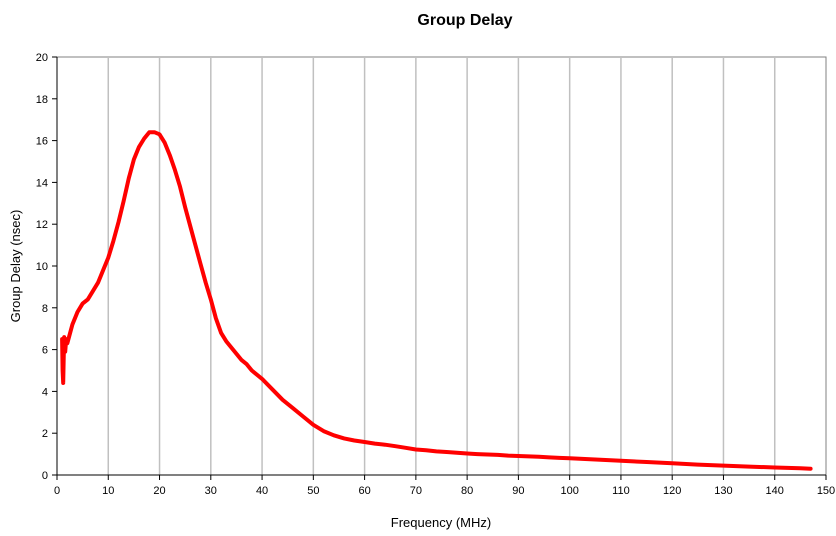 The image size is (836, 536). I want to click on y-tick-label: 12, so click(42, 225).